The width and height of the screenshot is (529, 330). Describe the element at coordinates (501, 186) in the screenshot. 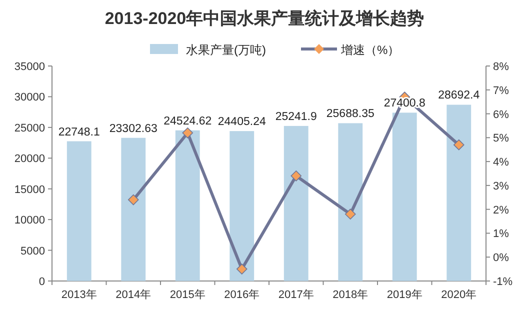

I see `y2-tick-label: 3%` at that location.